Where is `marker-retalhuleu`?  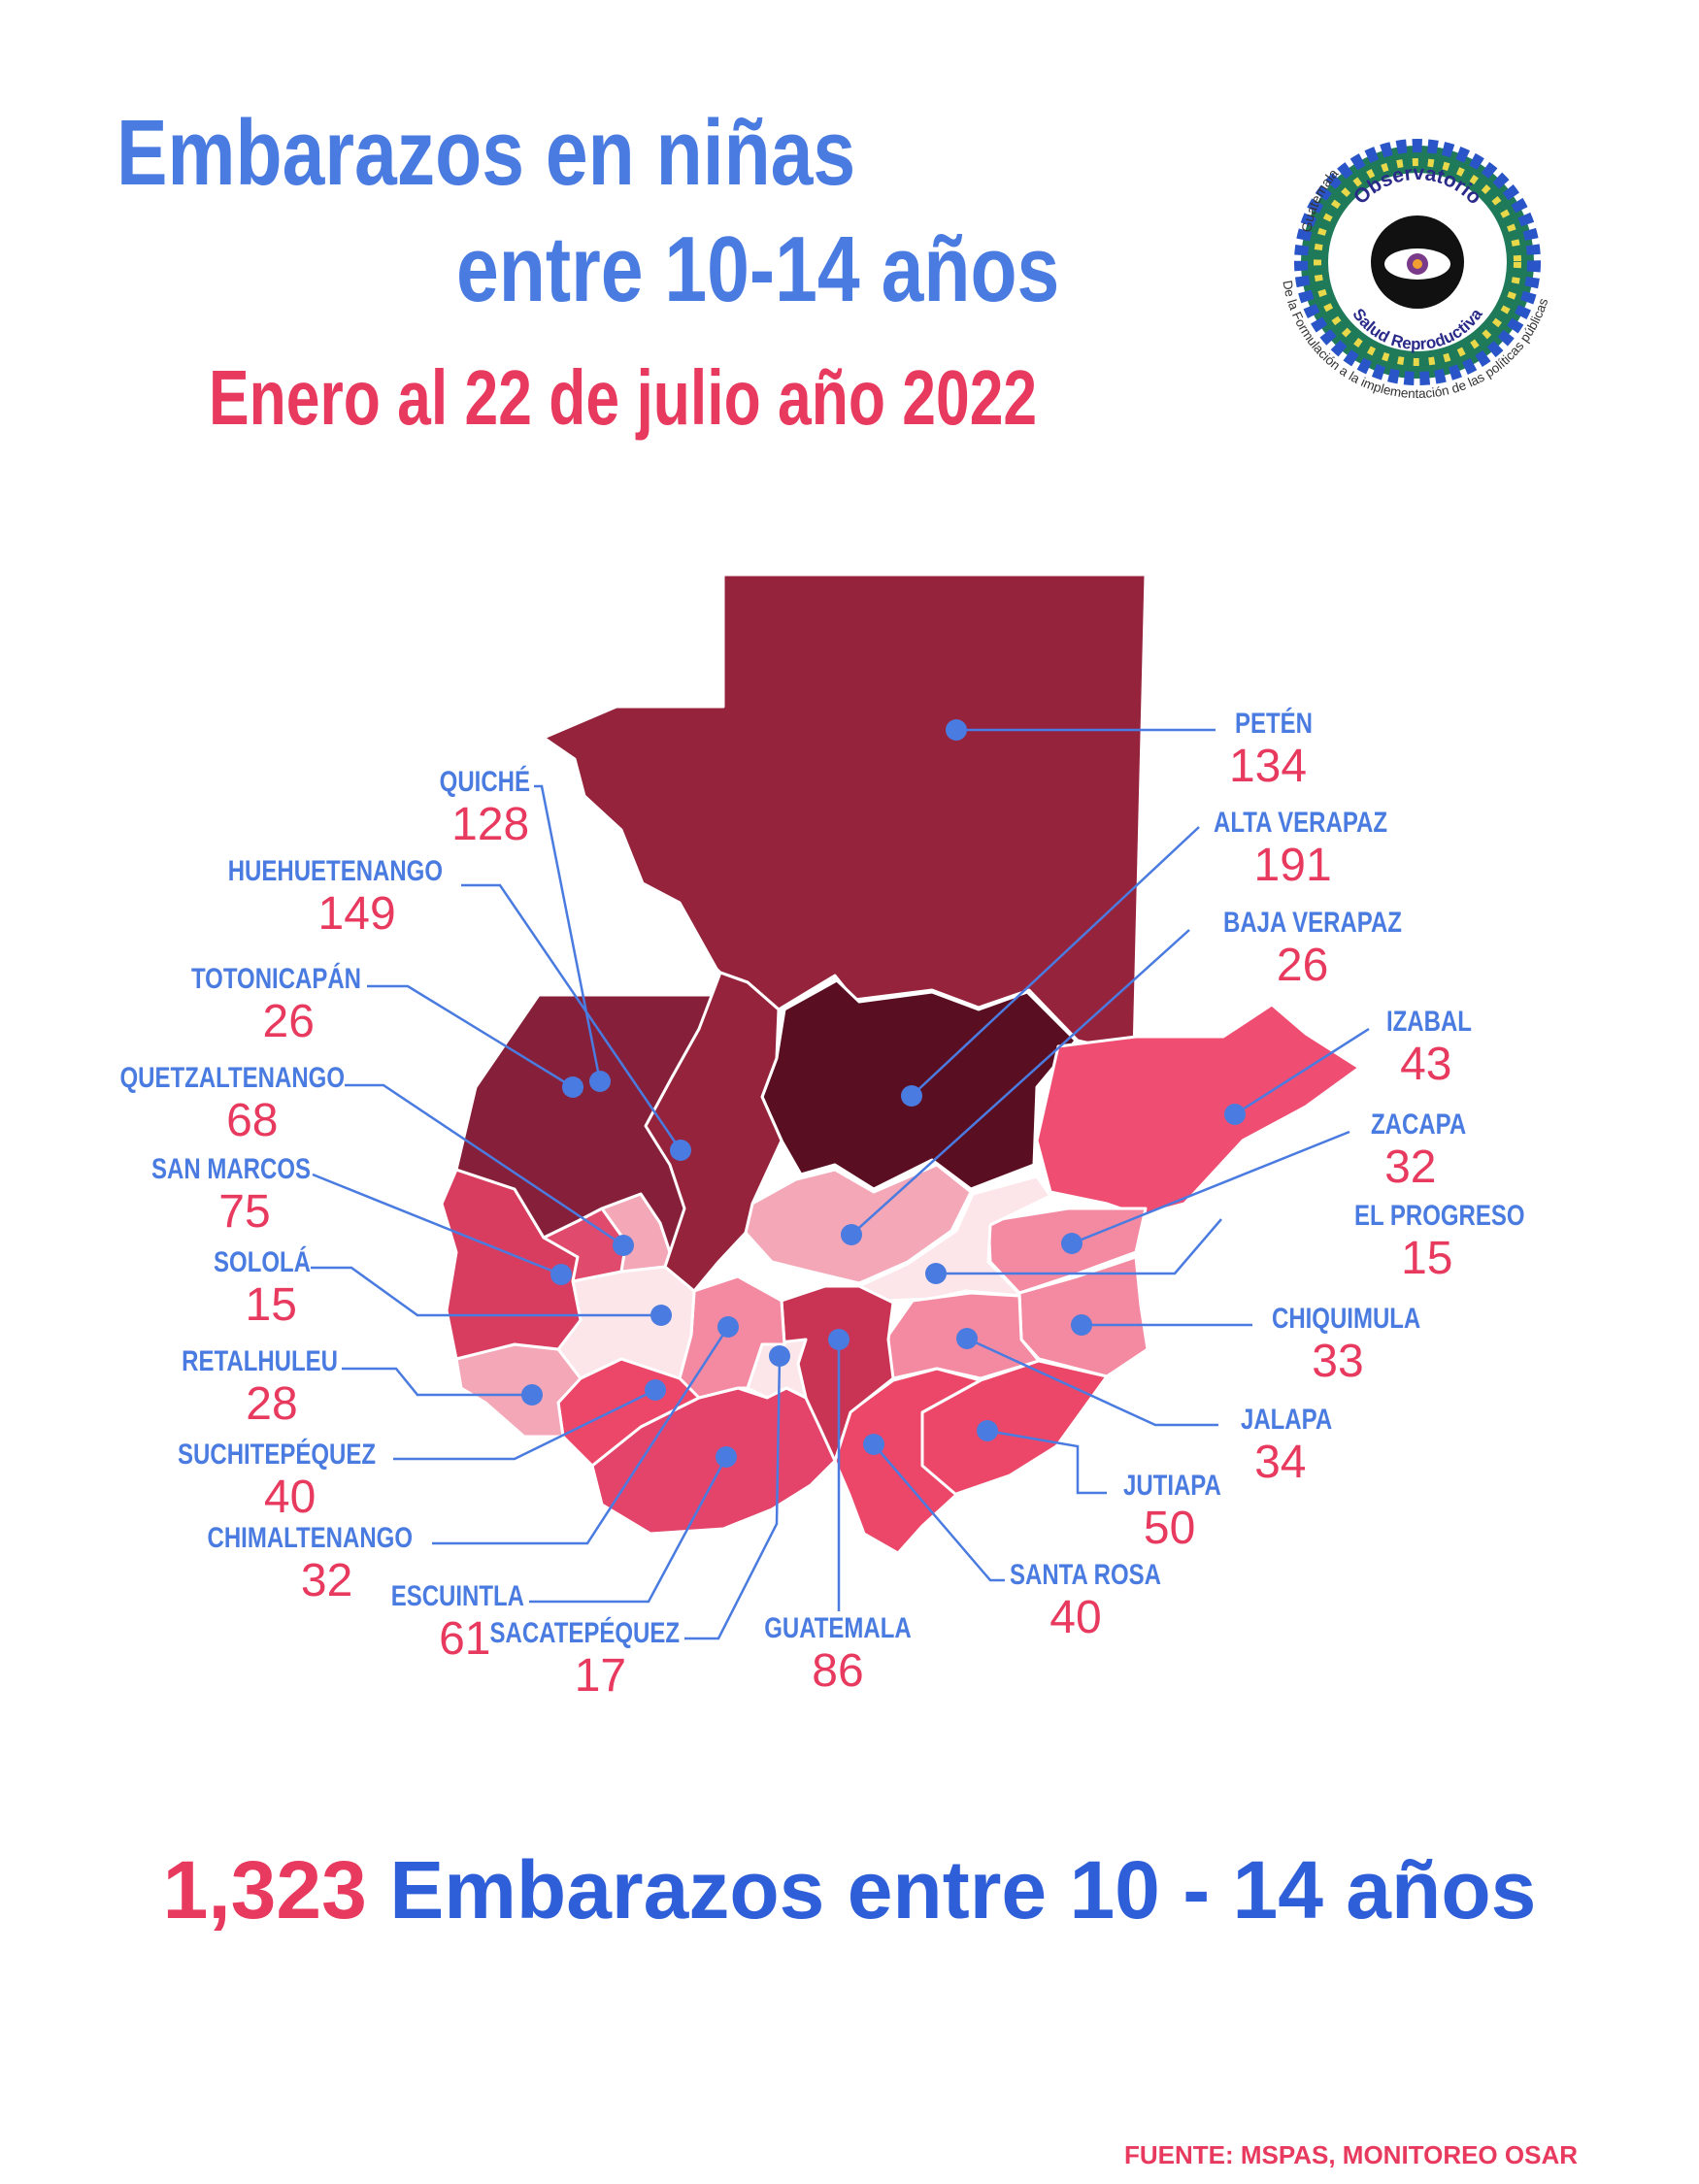 marker-retalhuleu is located at coordinates (532, 1395).